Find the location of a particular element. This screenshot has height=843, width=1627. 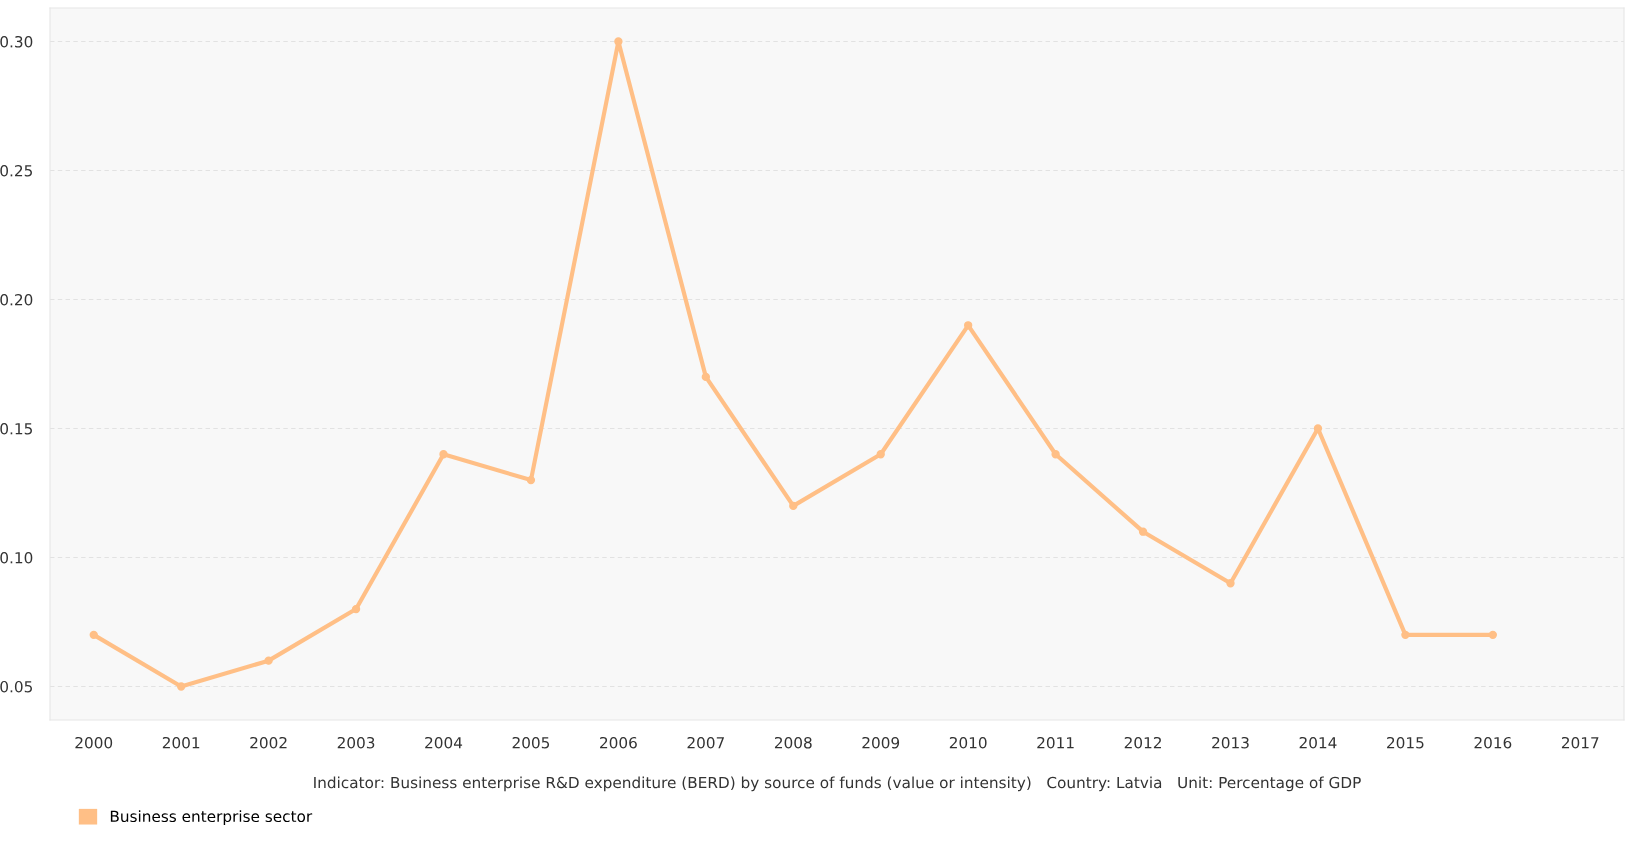

legend-label: Business enterprise sector is located at coordinates (211, 818).